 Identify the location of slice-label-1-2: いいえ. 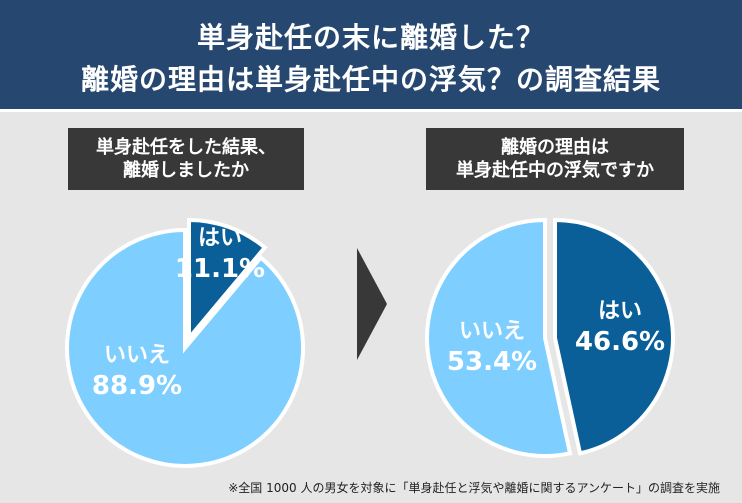
(137, 355).